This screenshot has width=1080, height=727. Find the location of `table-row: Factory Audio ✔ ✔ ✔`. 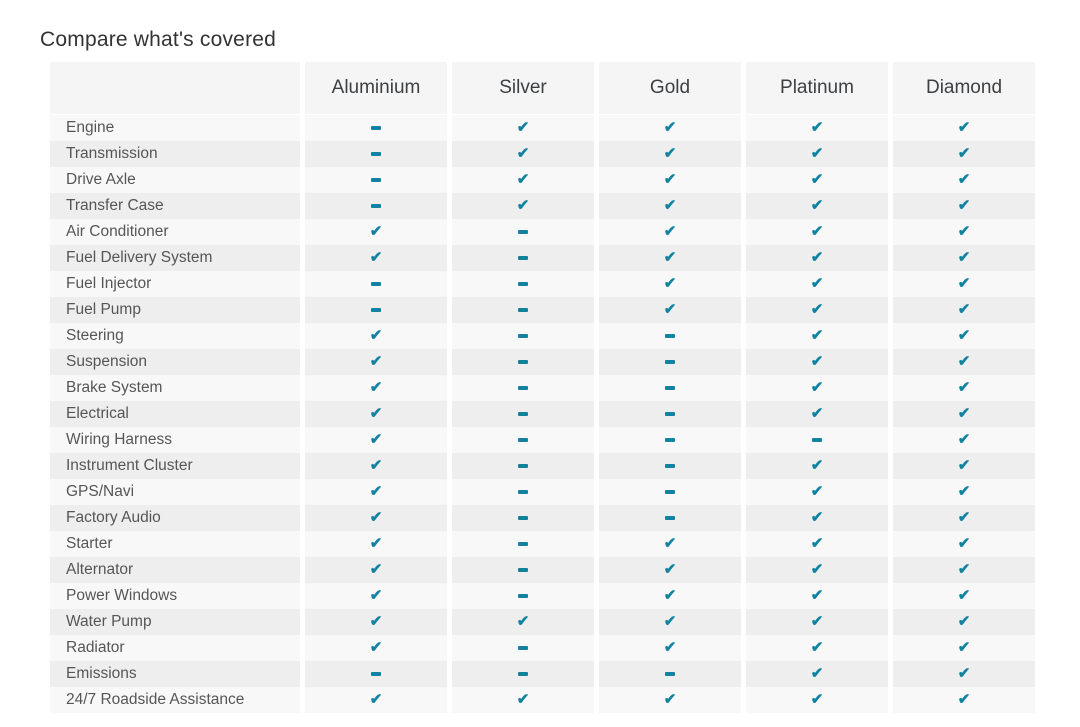

table-row: Factory Audio ✔ ✔ ✔ is located at coordinates (542, 518).